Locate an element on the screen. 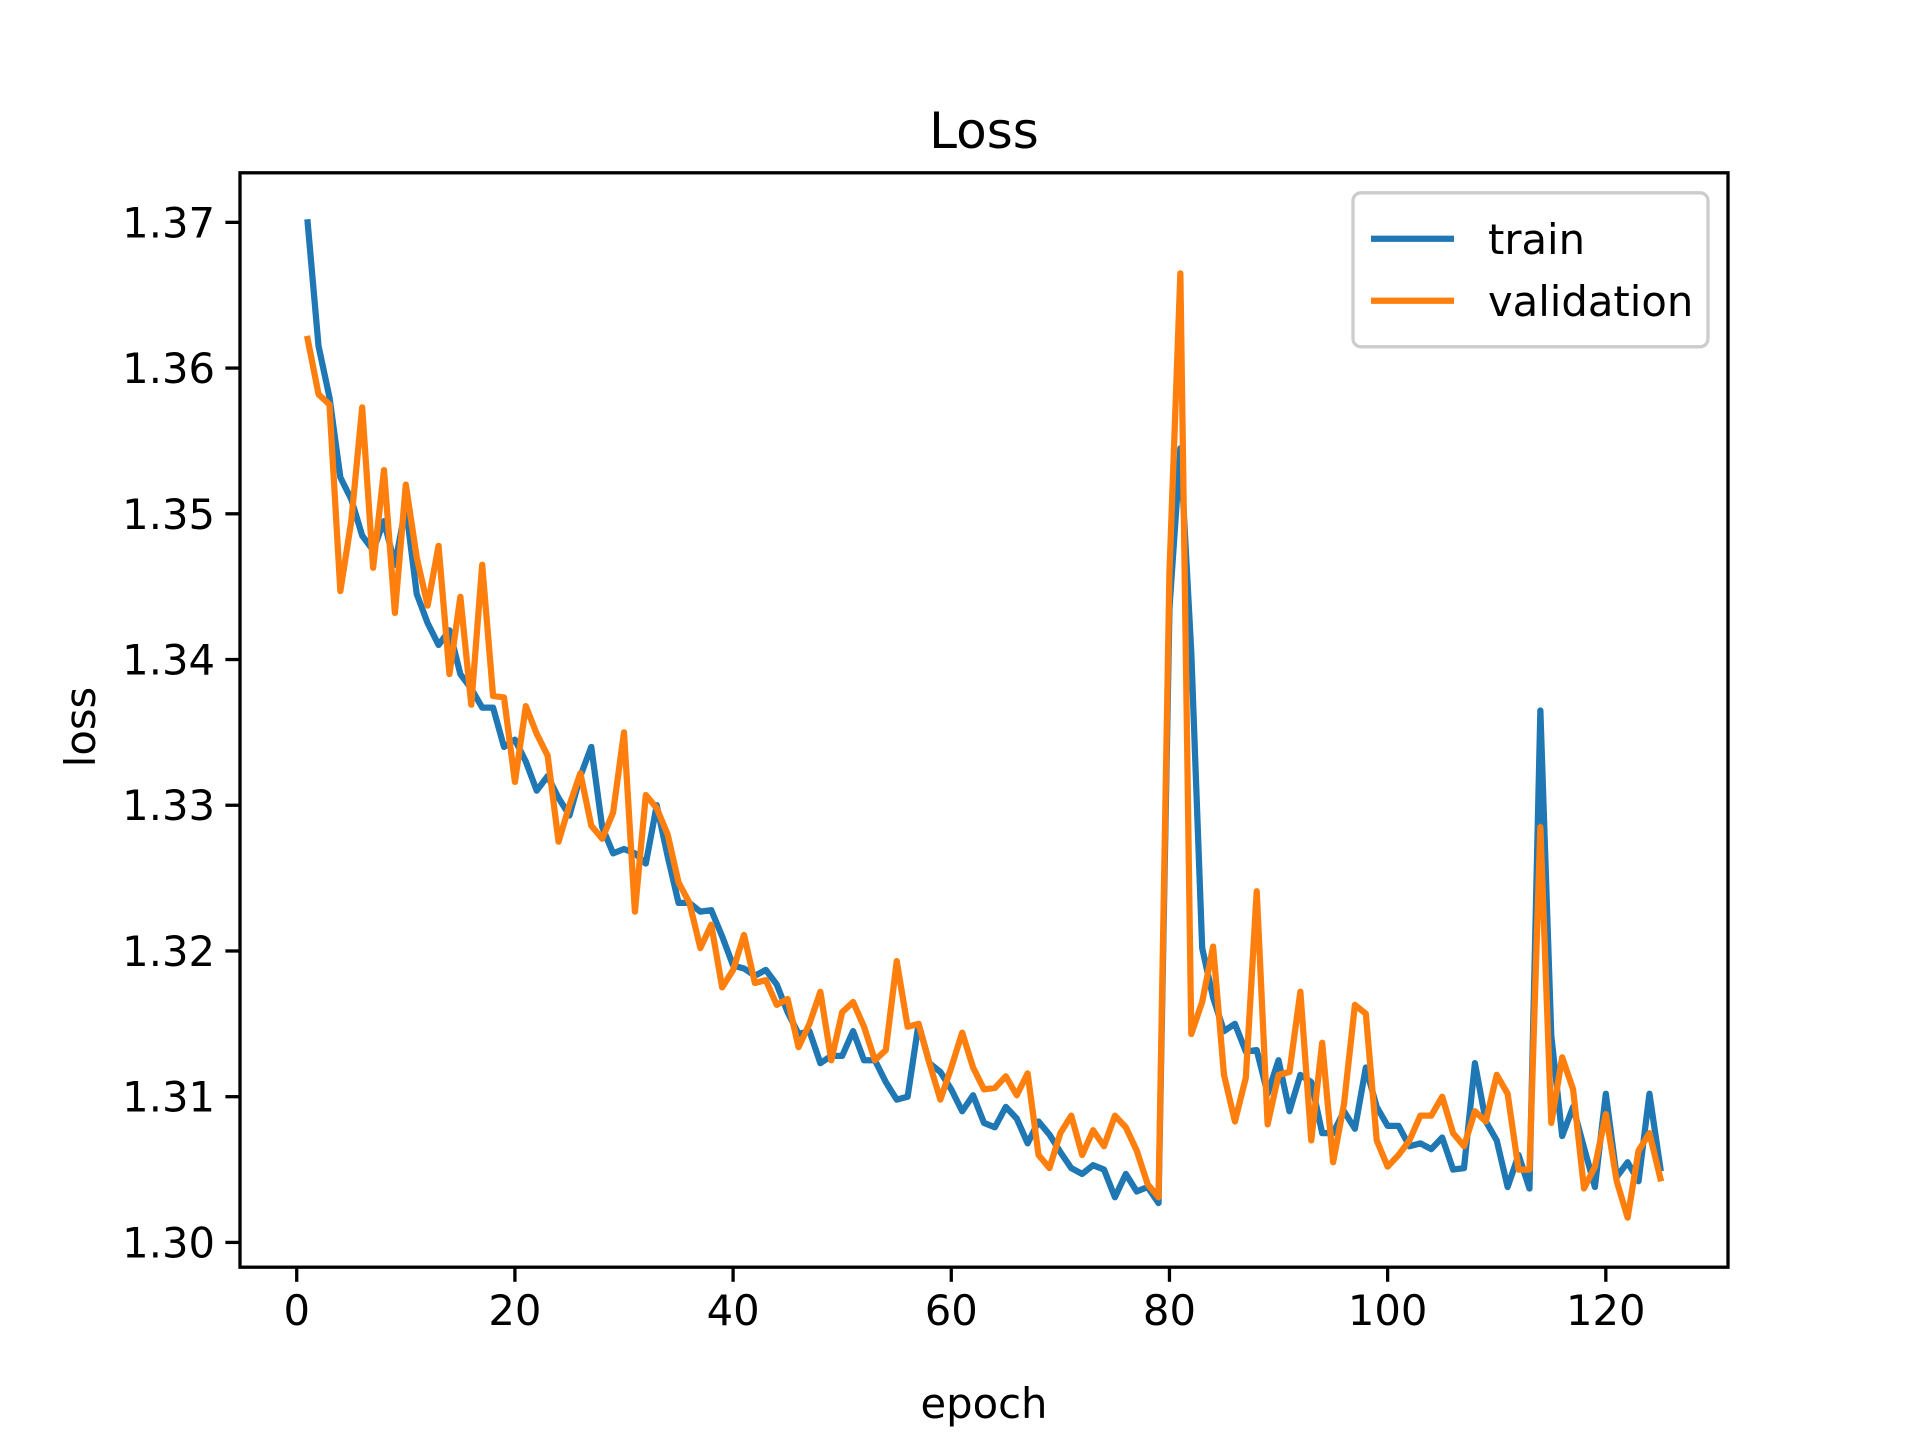  x-tick-label: 20 is located at coordinates (514, 1310).